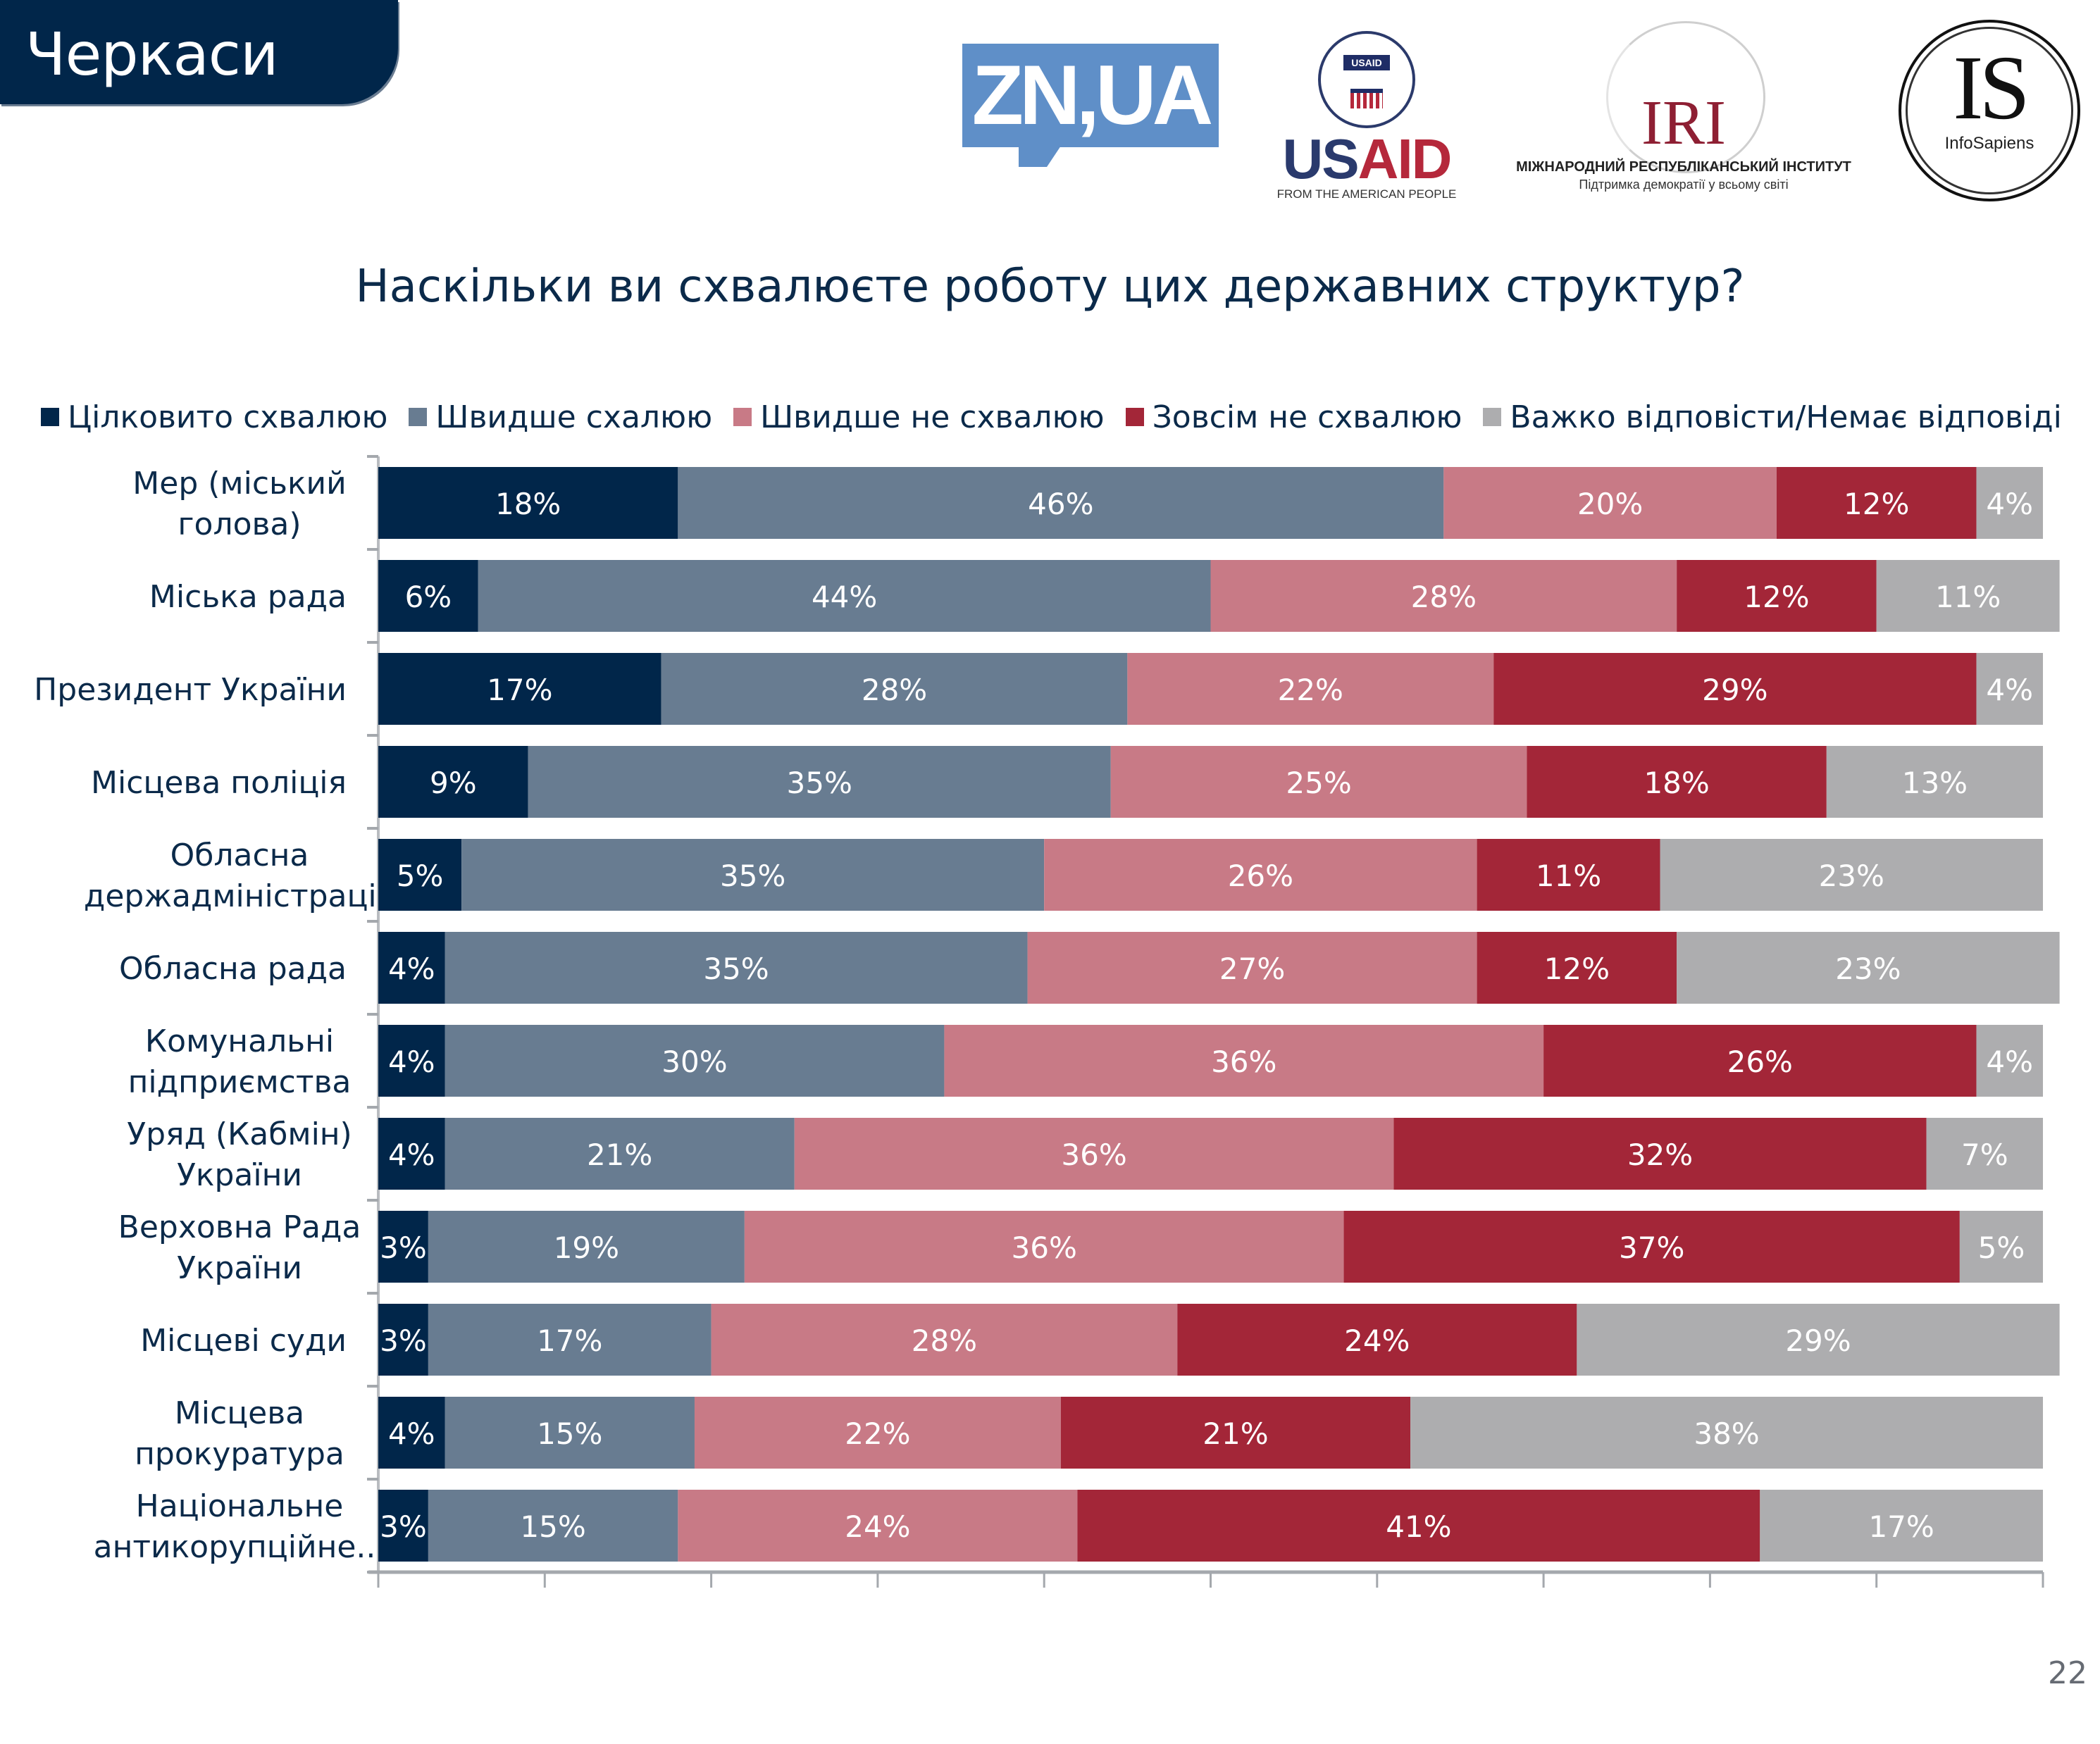 The height and width of the screenshot is (1744, 2100). What do you see at coordinates (240, 1154) in the screenshot?
I see `category-label: Уряд (Кабмін) України` at bounding box center [240, 1154].